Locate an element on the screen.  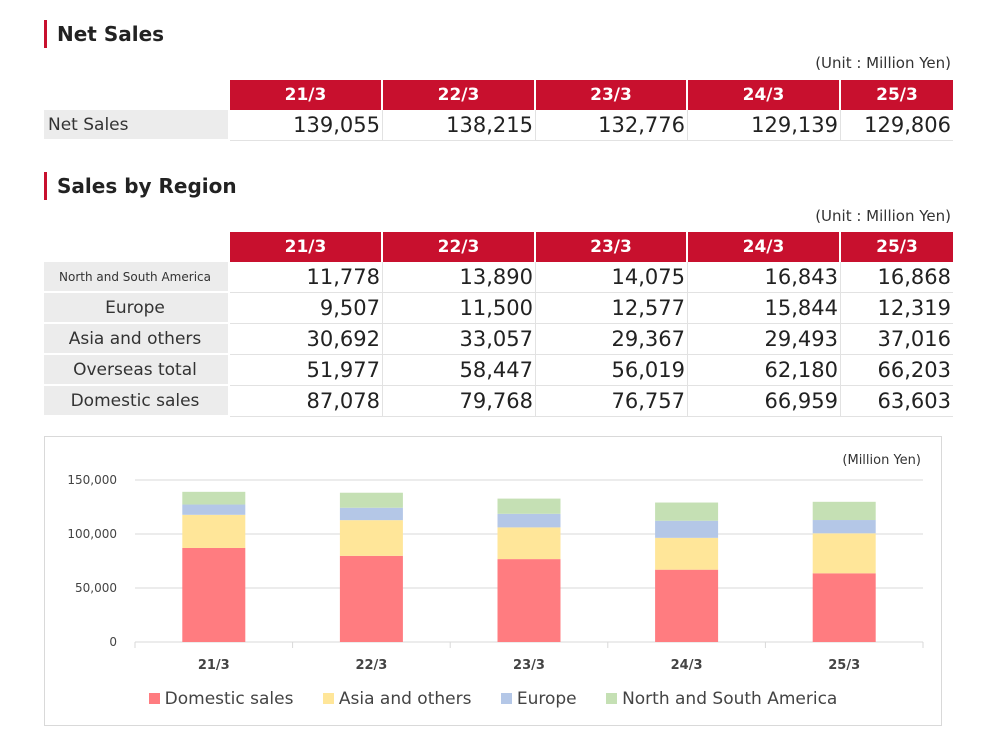
table-row: Europe 9,507 11,500 12,577 15,844 12,319 is located at coordinates (498, 308).